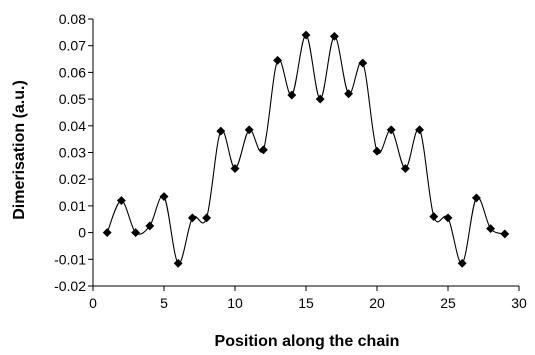 This screenshot has height=355, width=535. Describe the element at coordinates (93, 303) in the screenshot. I see `x-tick-label: 0` at that location.